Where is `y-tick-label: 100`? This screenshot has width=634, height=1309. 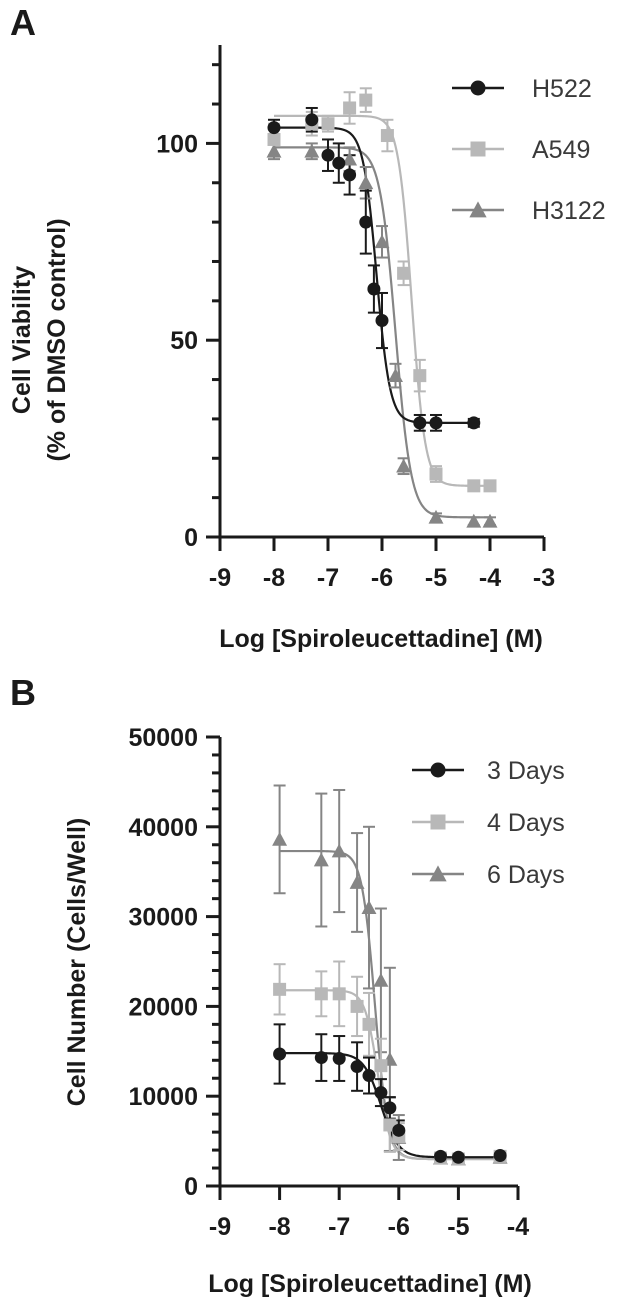 y-tick-label: 100 is located at coordinates (177, 144).